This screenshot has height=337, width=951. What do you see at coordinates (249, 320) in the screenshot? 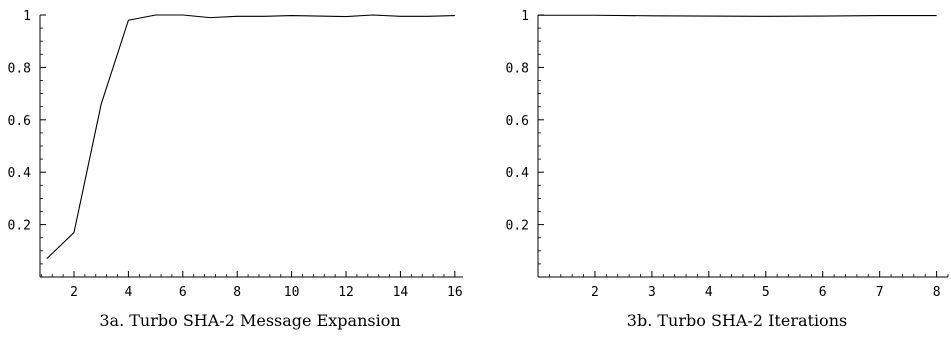
I see `chart-caption: 3a. Turbo SHA-2 Message Expansion` at bounding box center [249, 320].